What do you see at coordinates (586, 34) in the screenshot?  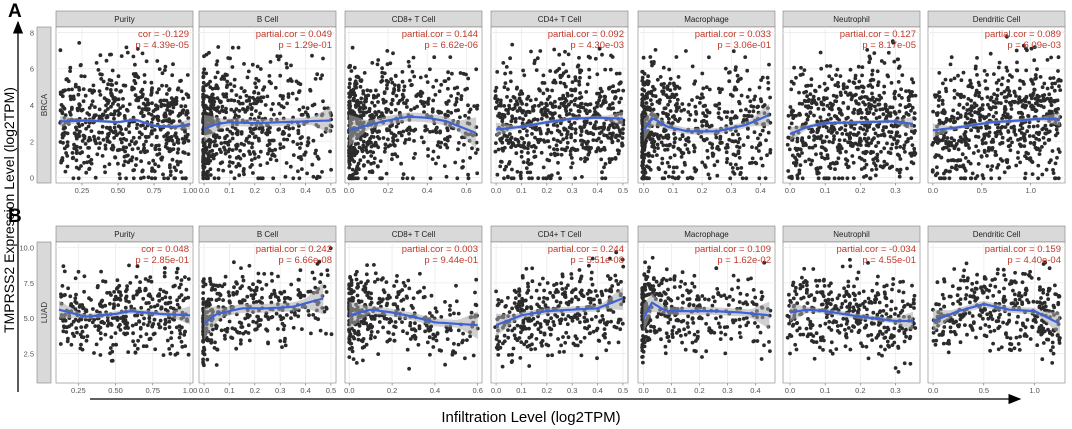 I see `correlation-value: partial.cor = 0.092` at bounding box center [586, 34].